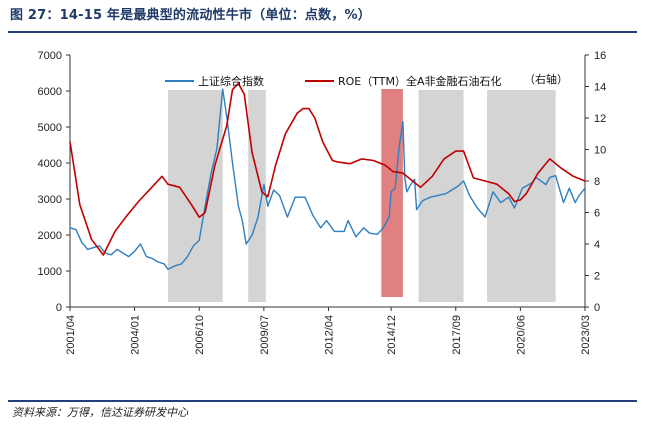  Describe the element at coordinates (597, 308) in the screenshot. I see `right-tick-label: 0` at that location.